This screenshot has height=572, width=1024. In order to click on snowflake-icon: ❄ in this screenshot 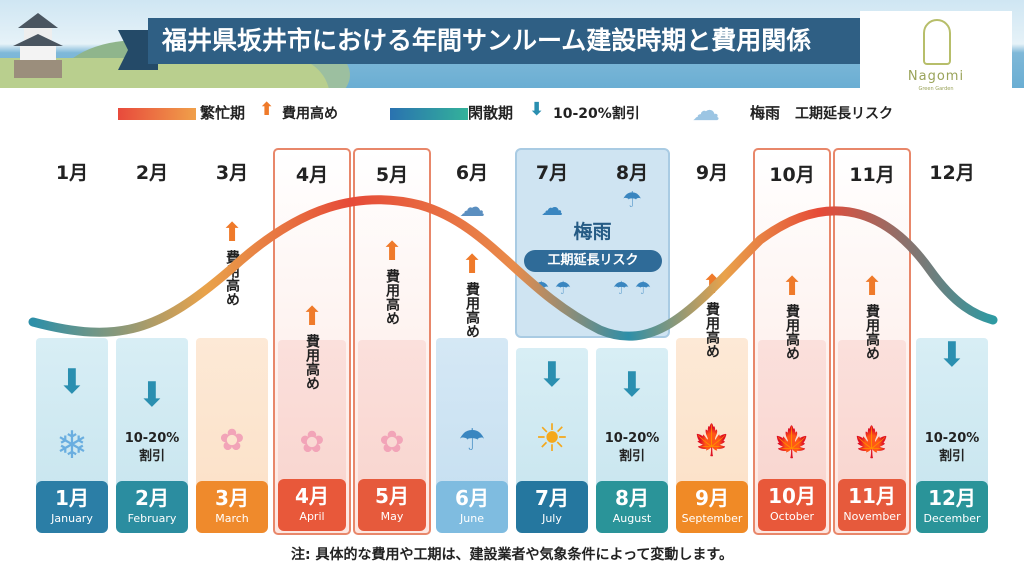, I will do `click(72, 445)`.